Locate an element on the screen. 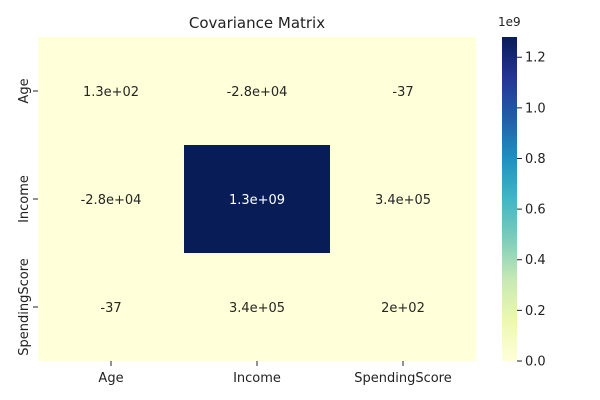 Image resolution: width=600 pixels, height=400 pixels. colorbar-multiplier: 1e9 is located at coordinates (509, 22).